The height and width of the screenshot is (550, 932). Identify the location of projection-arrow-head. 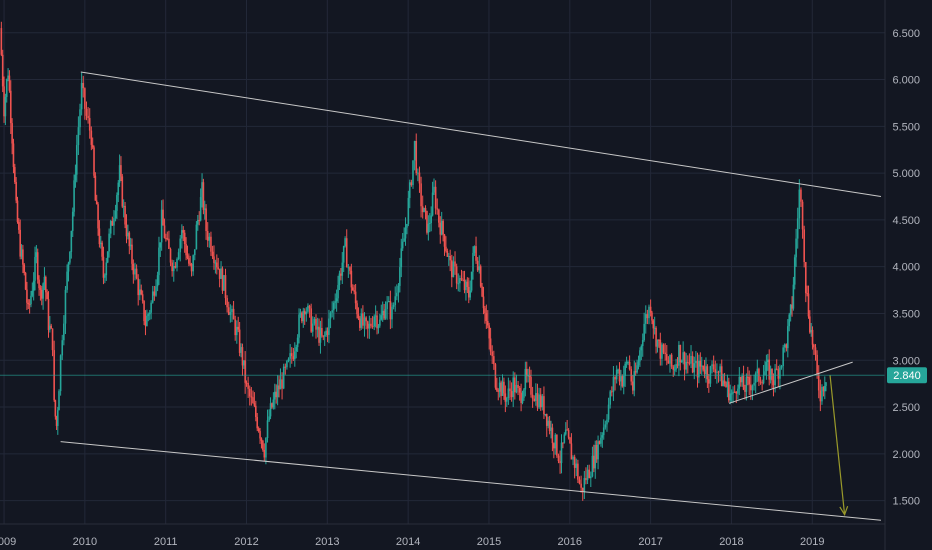
(844, 511).